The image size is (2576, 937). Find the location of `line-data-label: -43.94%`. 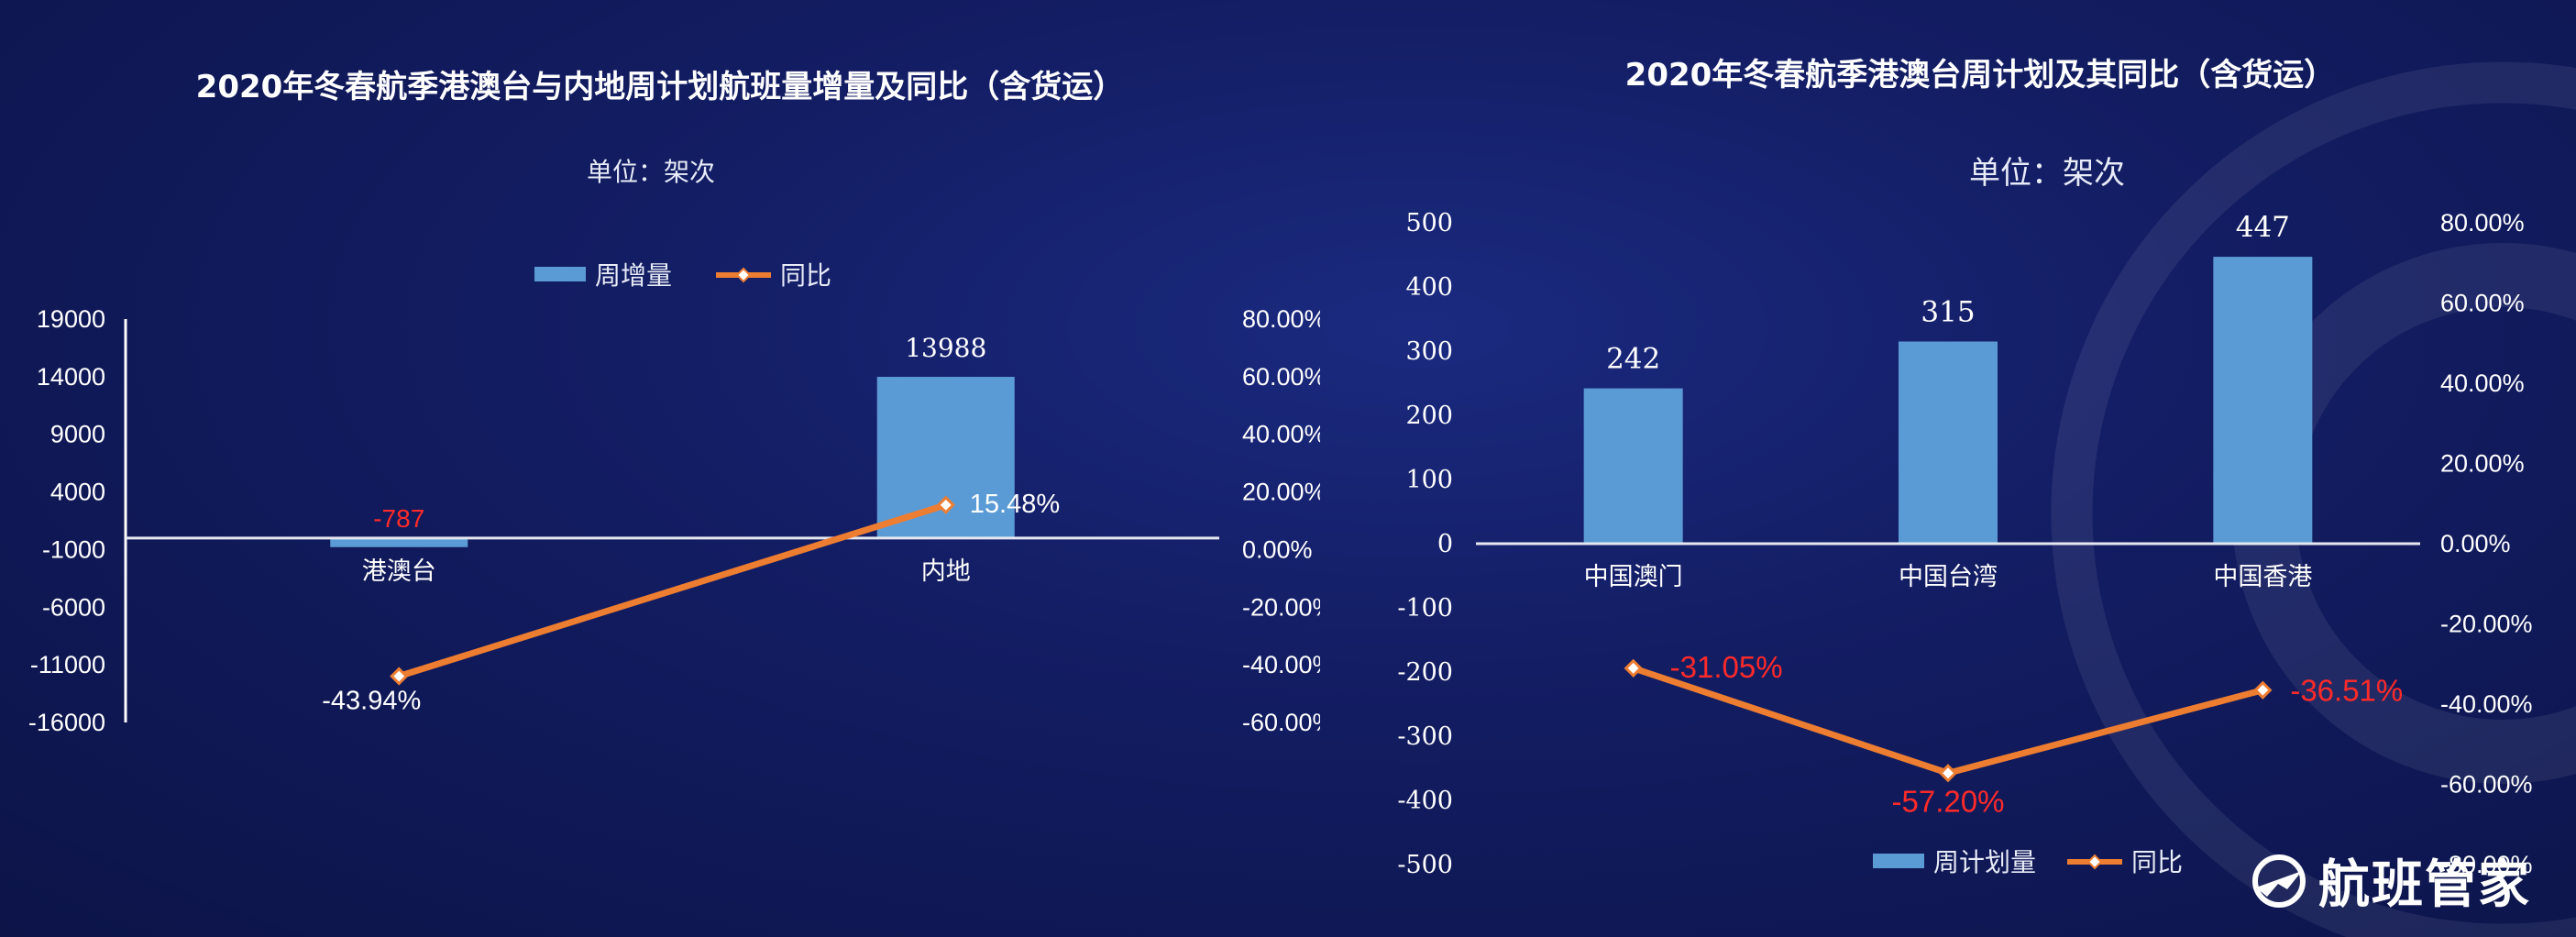

line-data-label: -43.94% is located at coordinates (372, 701).